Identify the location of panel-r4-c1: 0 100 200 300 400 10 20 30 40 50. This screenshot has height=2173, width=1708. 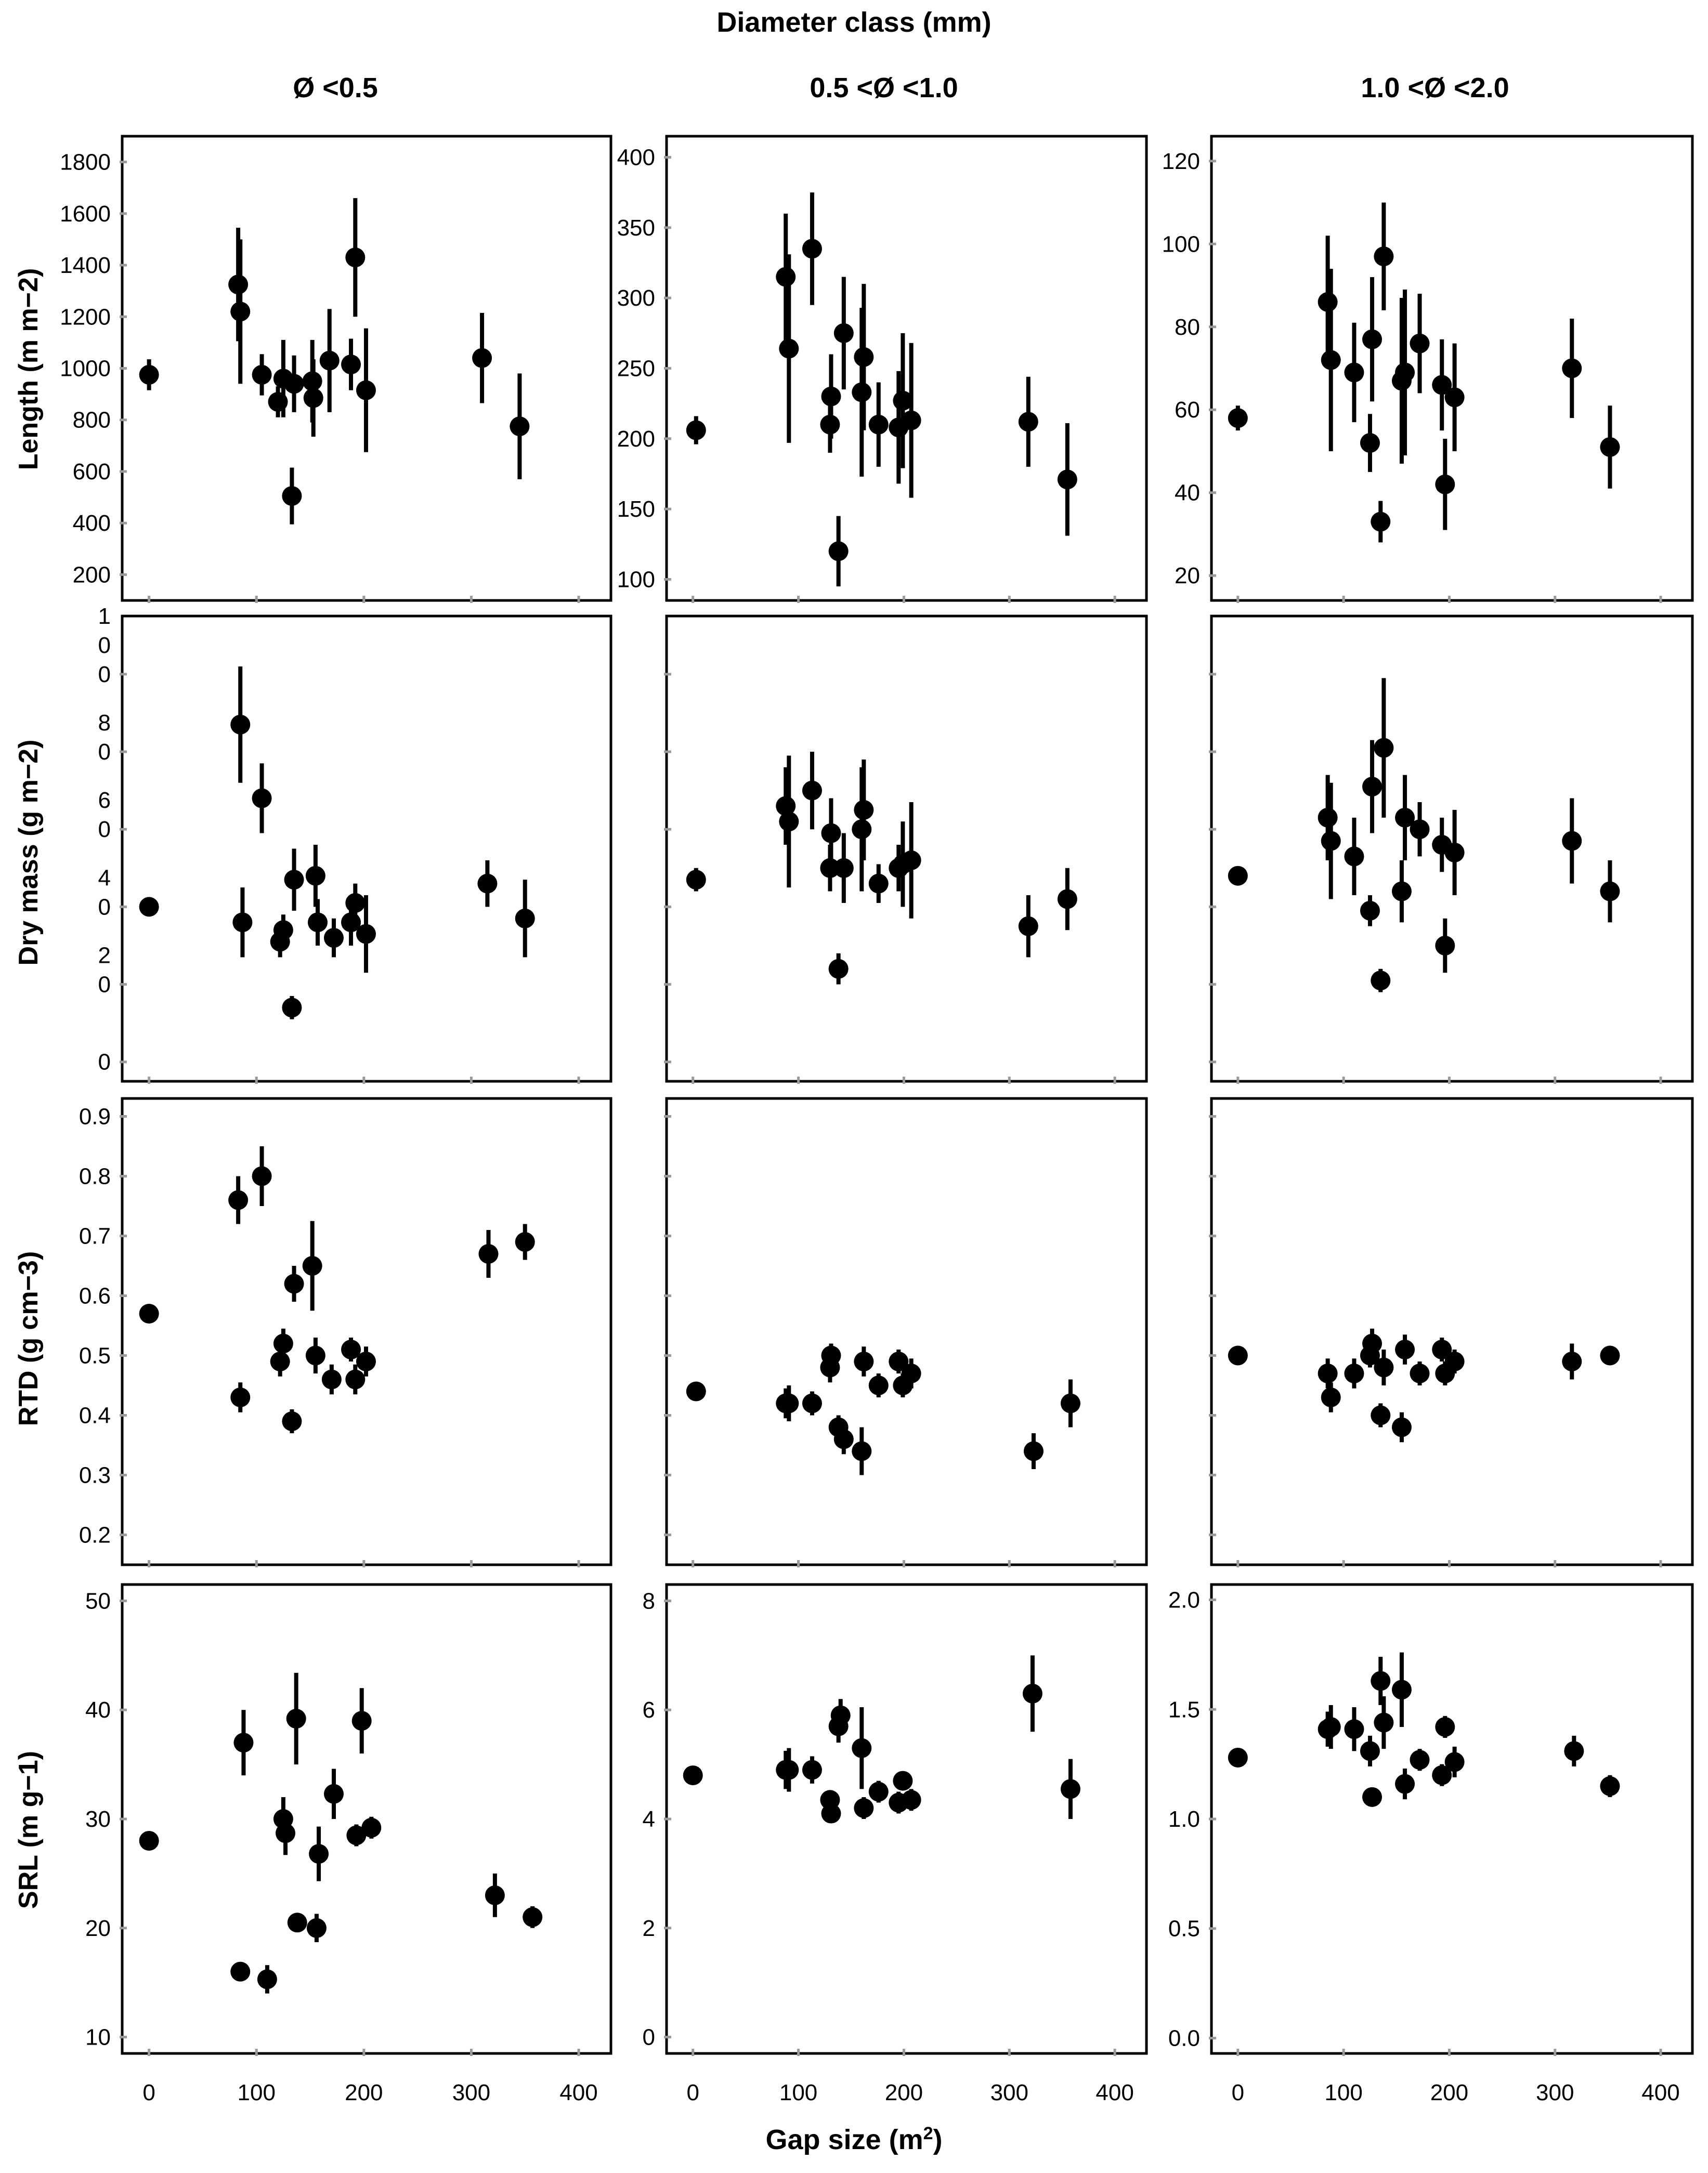
(348, 1844).